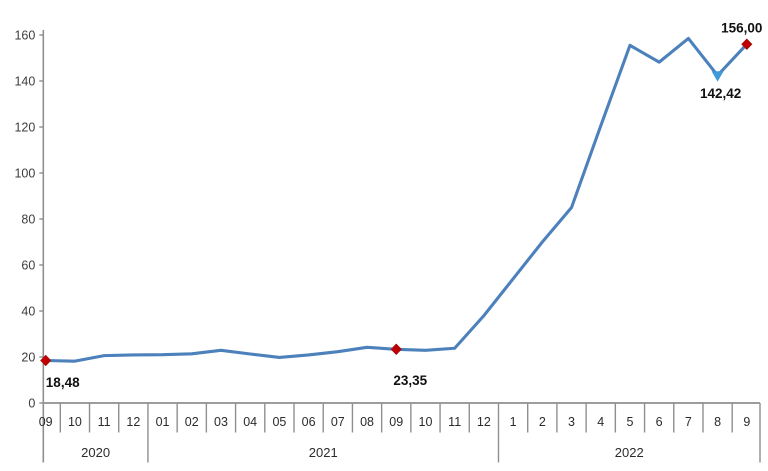  I want to click on y-tick-label: 40, so click(28, 312).